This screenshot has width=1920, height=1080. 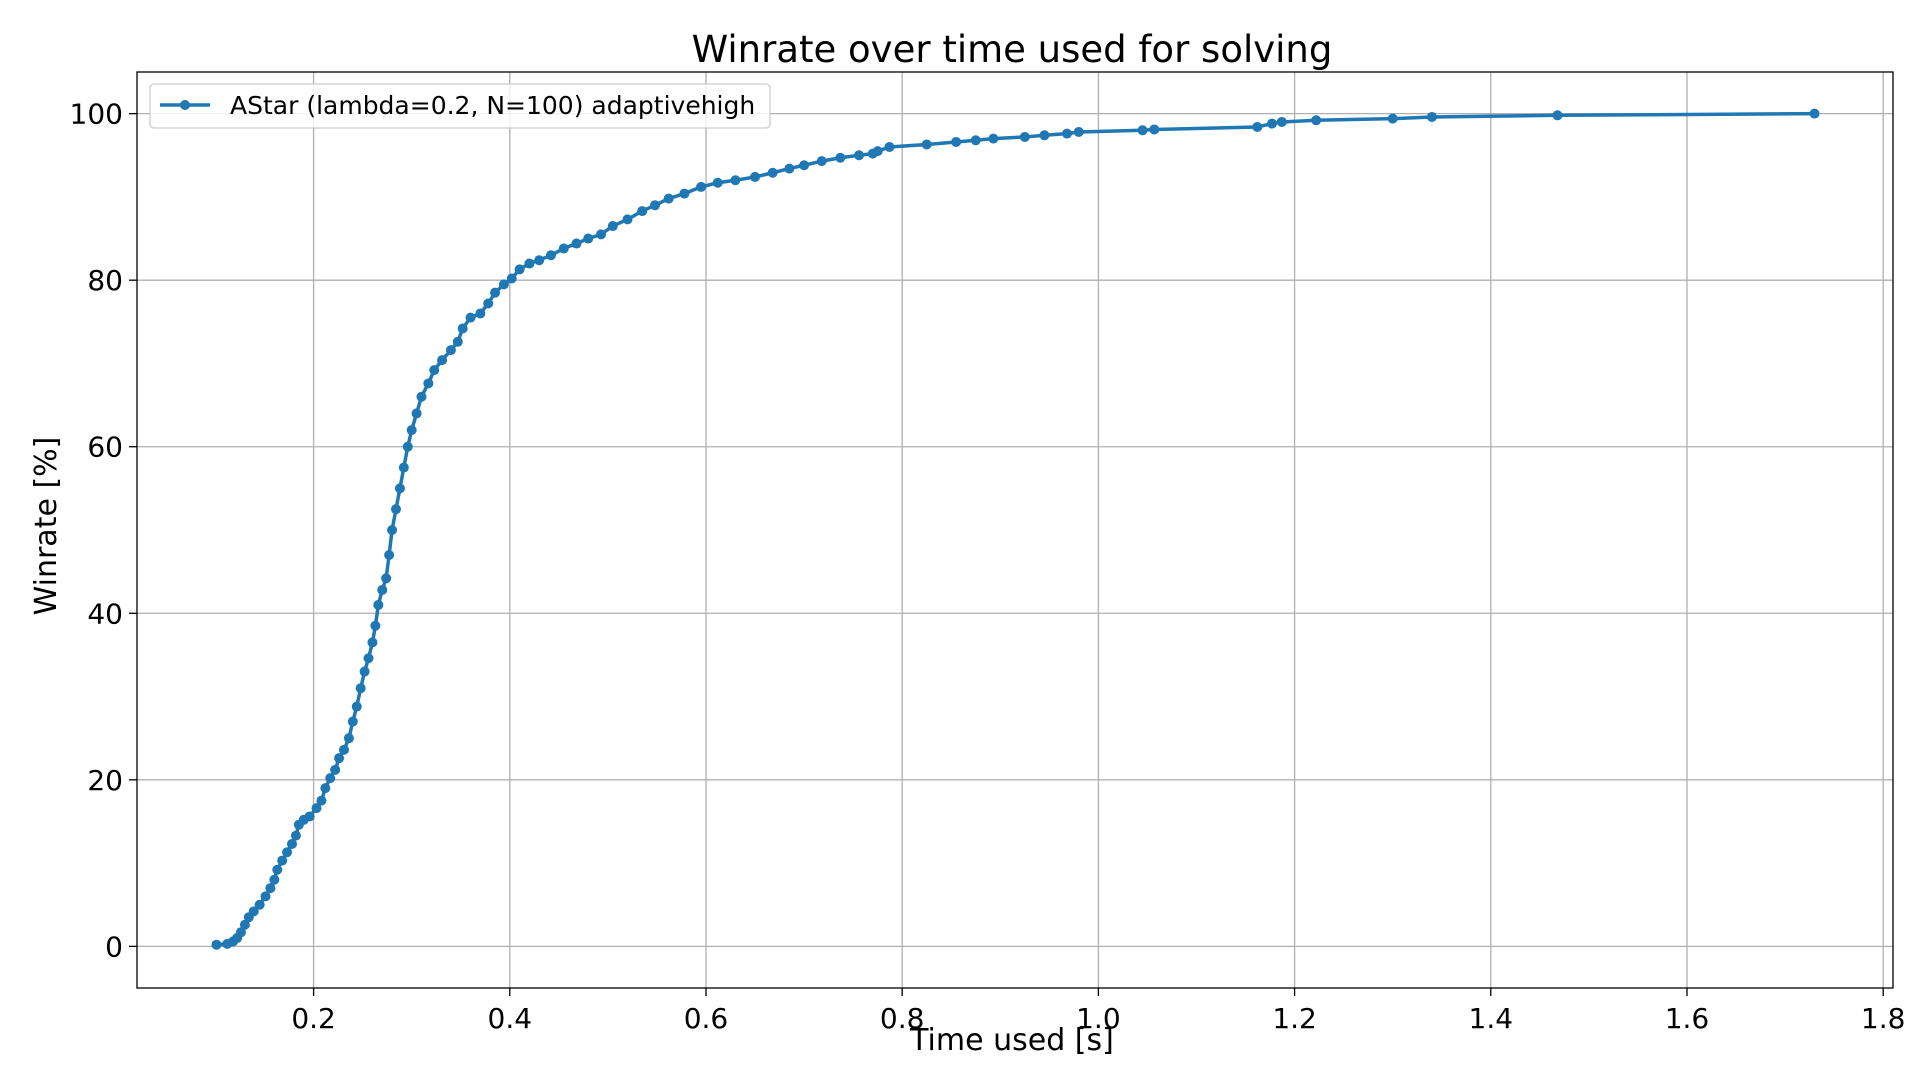 What do you see at coordinates (185, 105) in the screenshot?
I see `legend-marker-swatch` at bounding box center [185, 105].